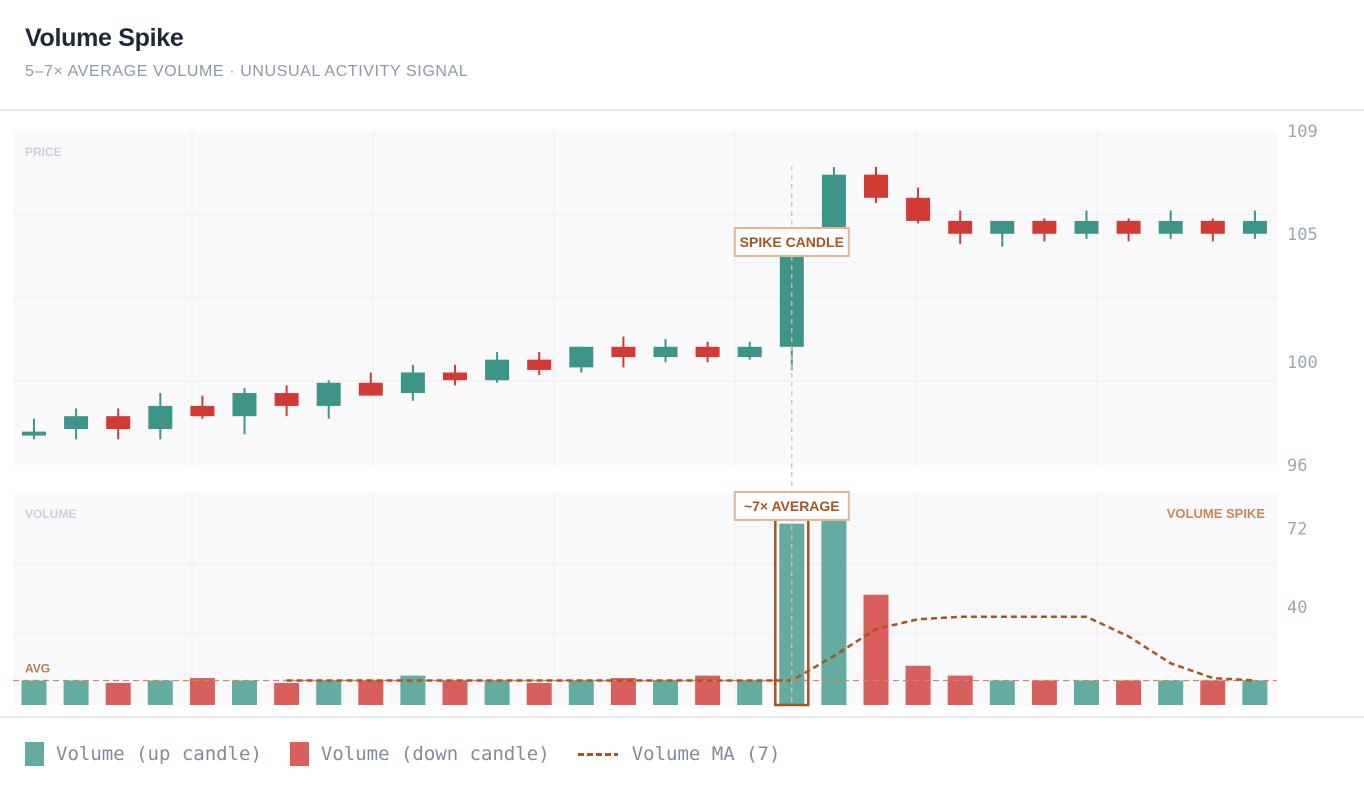 Image resolution: width=1364 pixels, height=792 pixels. What do you see at coordinates (1302, 235) in the screenshot?
I see `price-tick-label: 105` at bounding box center [1302, 235].